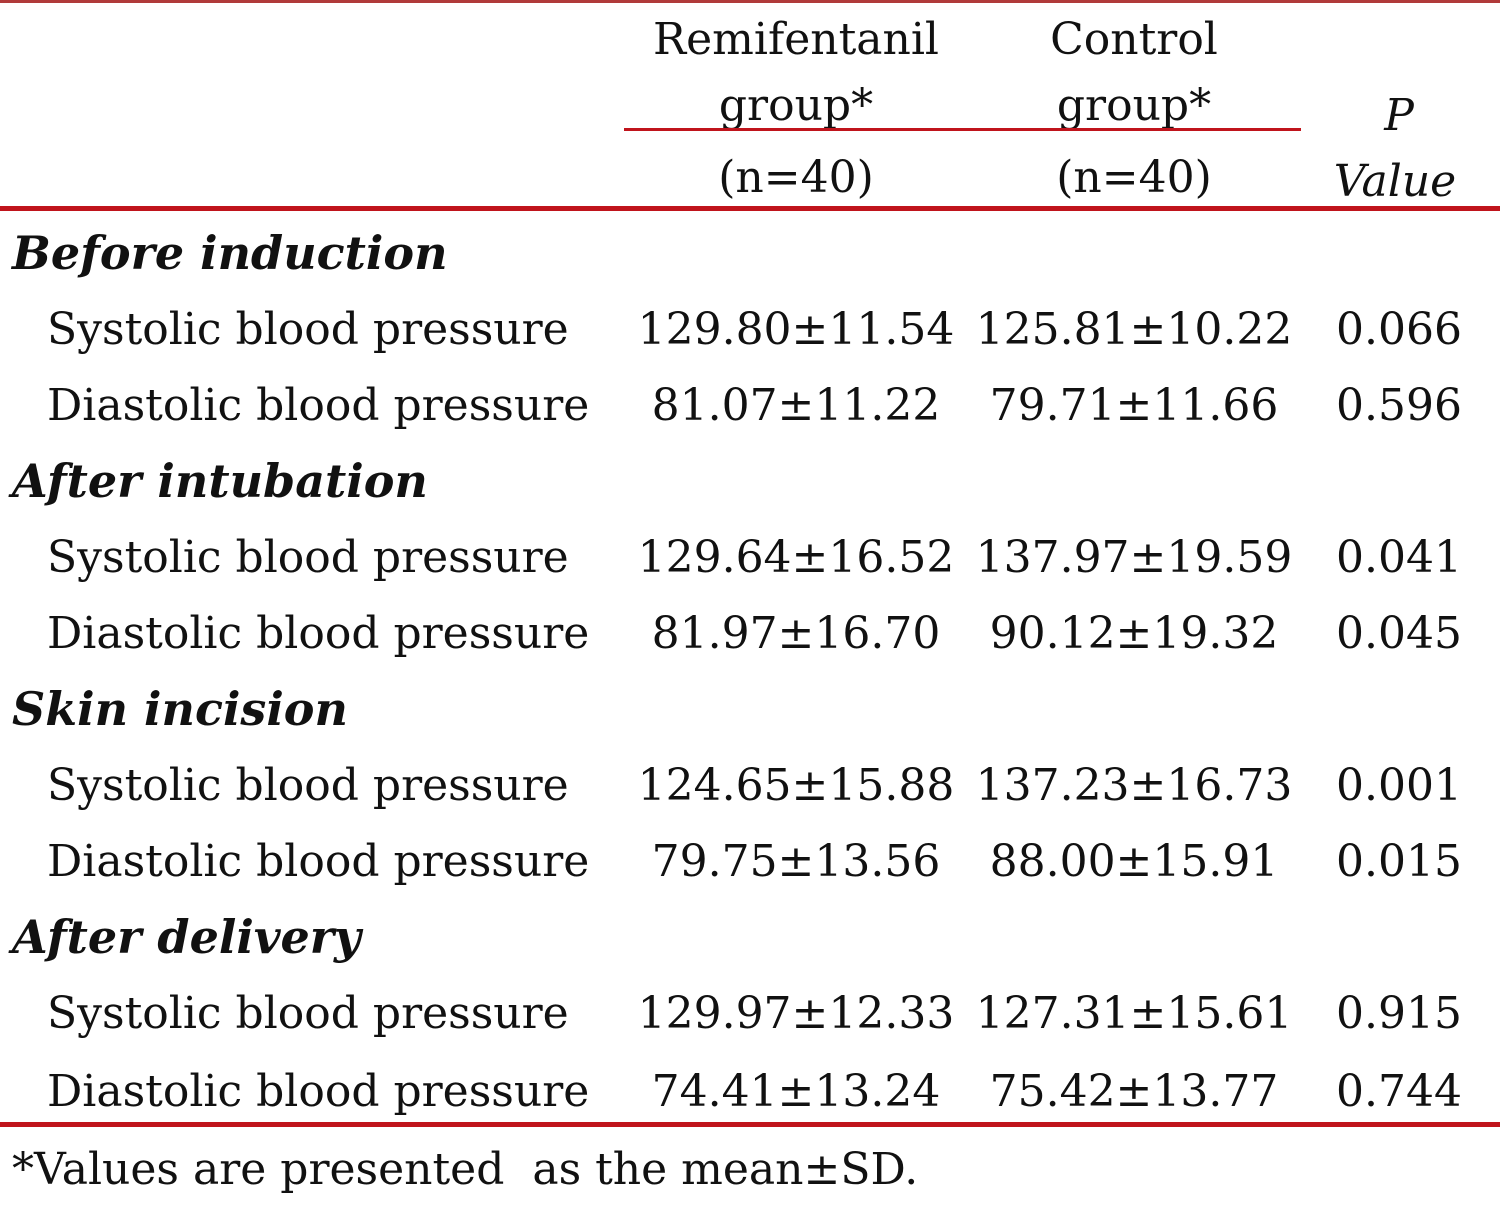  Describe the element at coordinates (1134, 405) in the screenshot. I see `control-value: 79.71±11.66` at that location.